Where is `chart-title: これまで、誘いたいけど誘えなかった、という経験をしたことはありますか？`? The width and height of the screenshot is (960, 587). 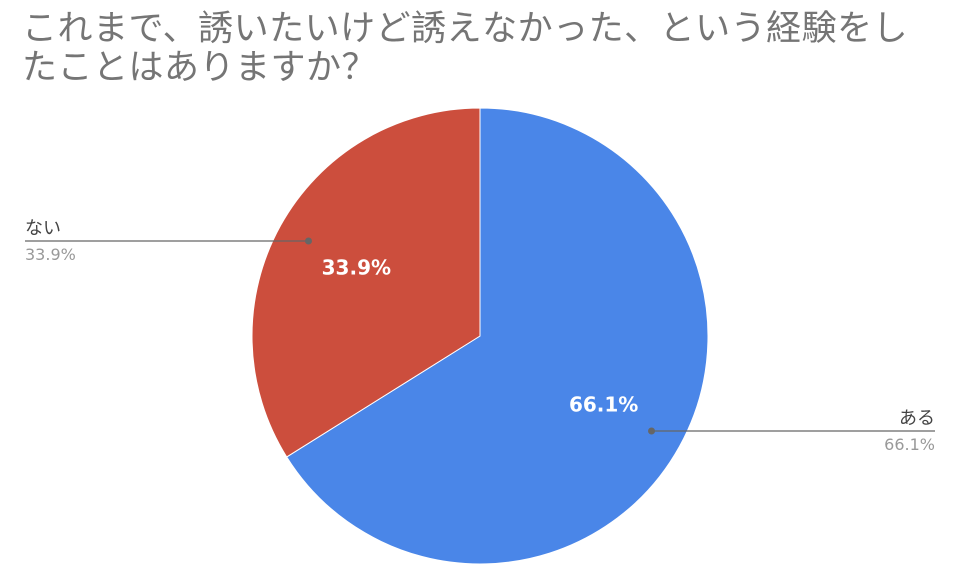
chart-title: これまで、誘いたいけど誘えなかった、という経験をしたことはありますか？ is located at coordinates (465, 48).